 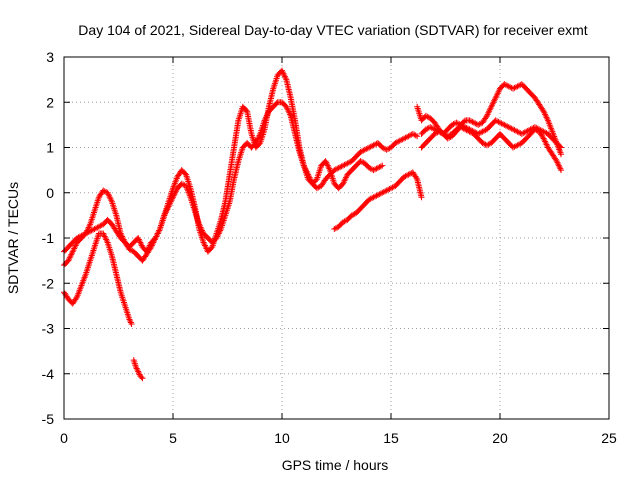 I want to click on series-trace-f, so click(x=489, y=119).